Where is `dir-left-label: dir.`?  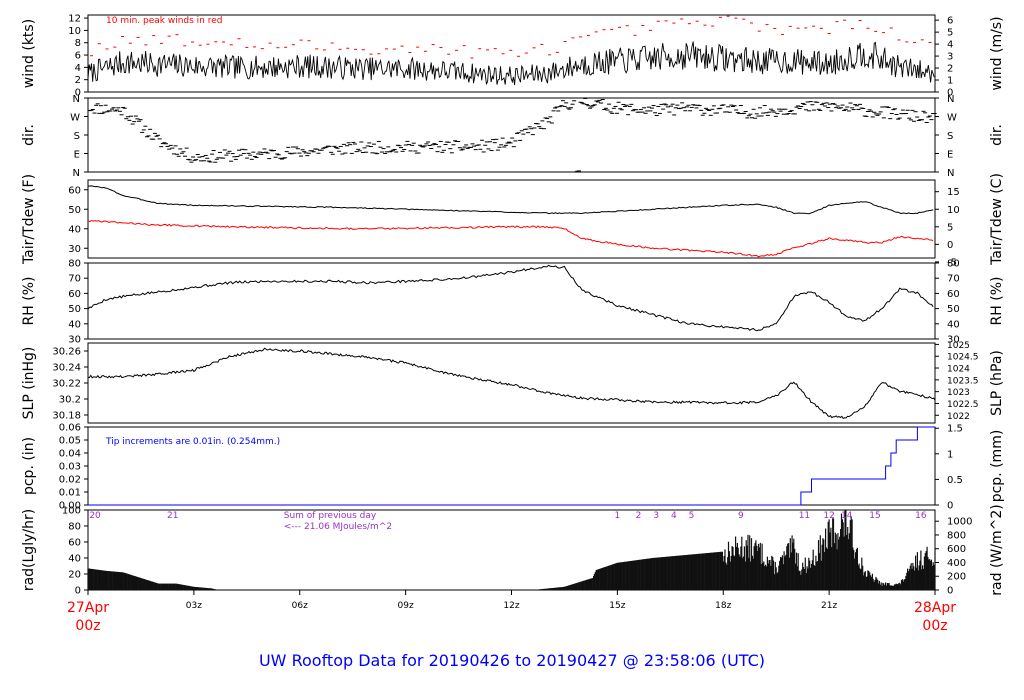
dir-left-label: dir. is located at coordinates (29, 135).